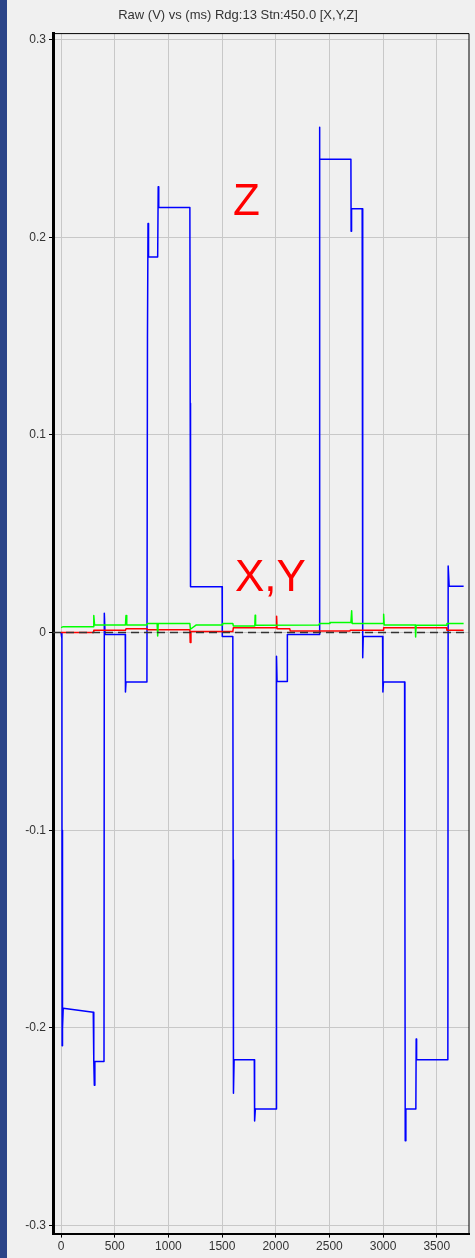 The width and height of the screenshot is (475, 1258). What do you see at coordinates (437, 1246) in the screenshot?
I see `x-tick-label: 3500` at bounding box center [437, 1246].